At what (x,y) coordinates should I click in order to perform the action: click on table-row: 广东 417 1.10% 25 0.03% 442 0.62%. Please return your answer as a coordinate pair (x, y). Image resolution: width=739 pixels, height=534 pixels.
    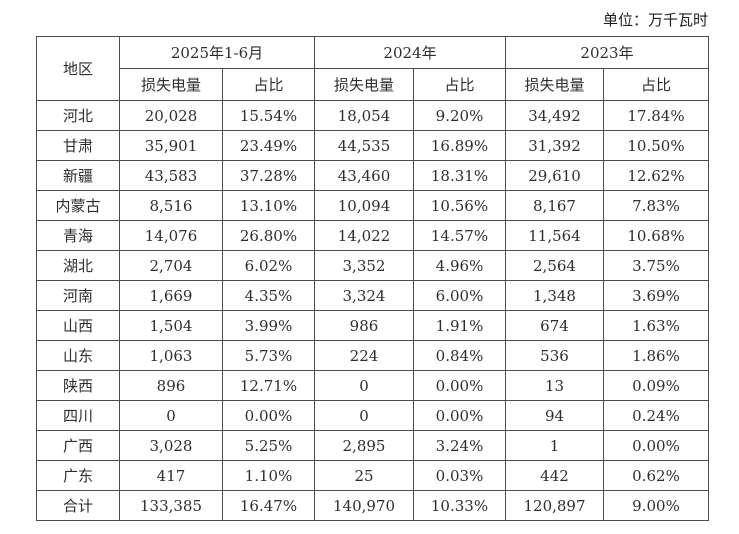
    Looking at the image, I should click on (372, 475).